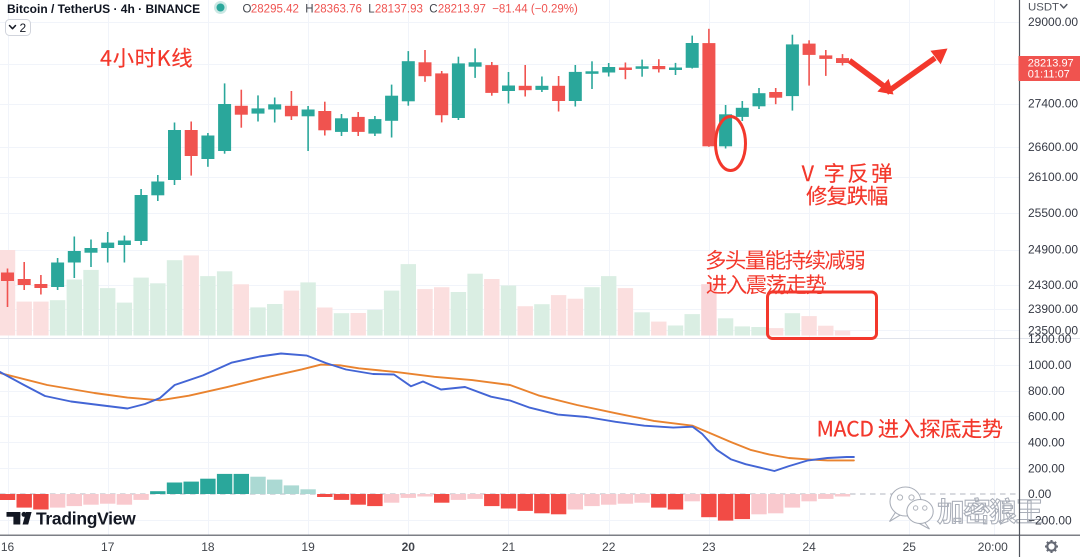 This screenshot has height=557, width=1080. What do you see at coordinates (1053, 331) in the screenshot?
I see `svg-text: 23500.00` at bounding box center [1053, 331].